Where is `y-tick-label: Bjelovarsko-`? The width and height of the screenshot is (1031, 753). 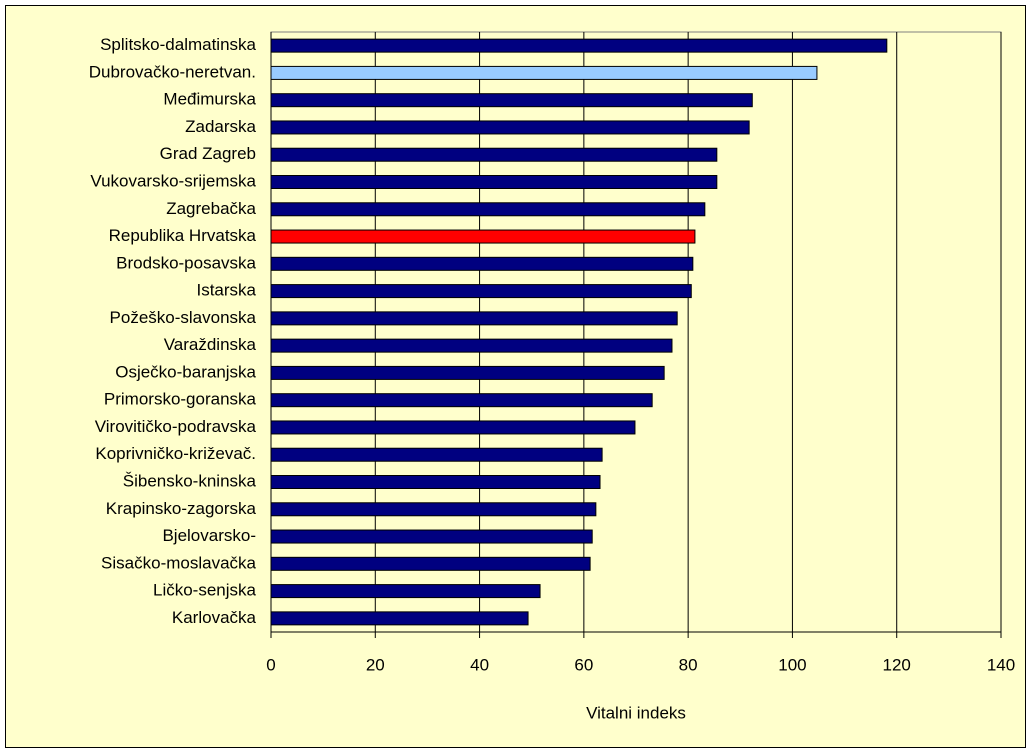
y-tick-label: Bjelovarsko- is located at coordinates (209, 535).